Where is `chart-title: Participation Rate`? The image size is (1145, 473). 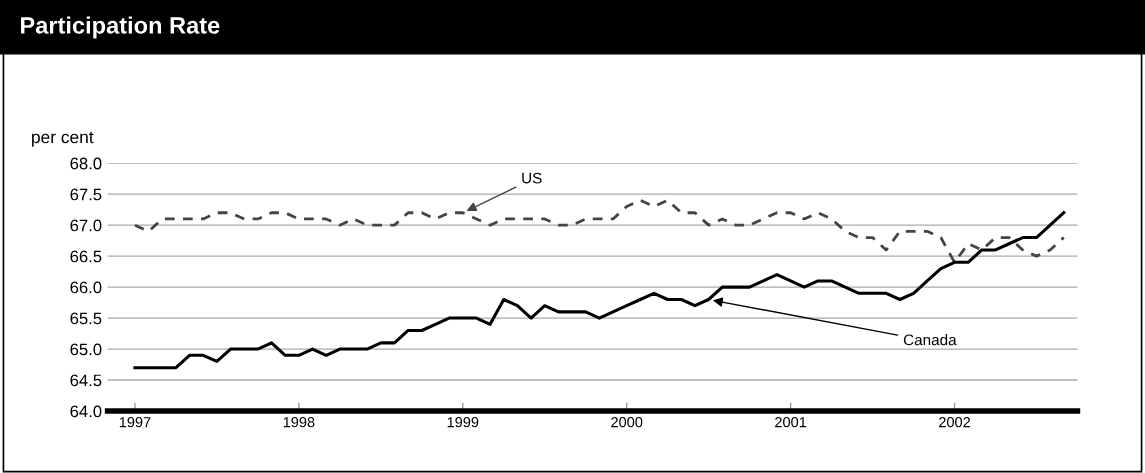 chart-title: Participation Rate is located at coordinates (120, 27).